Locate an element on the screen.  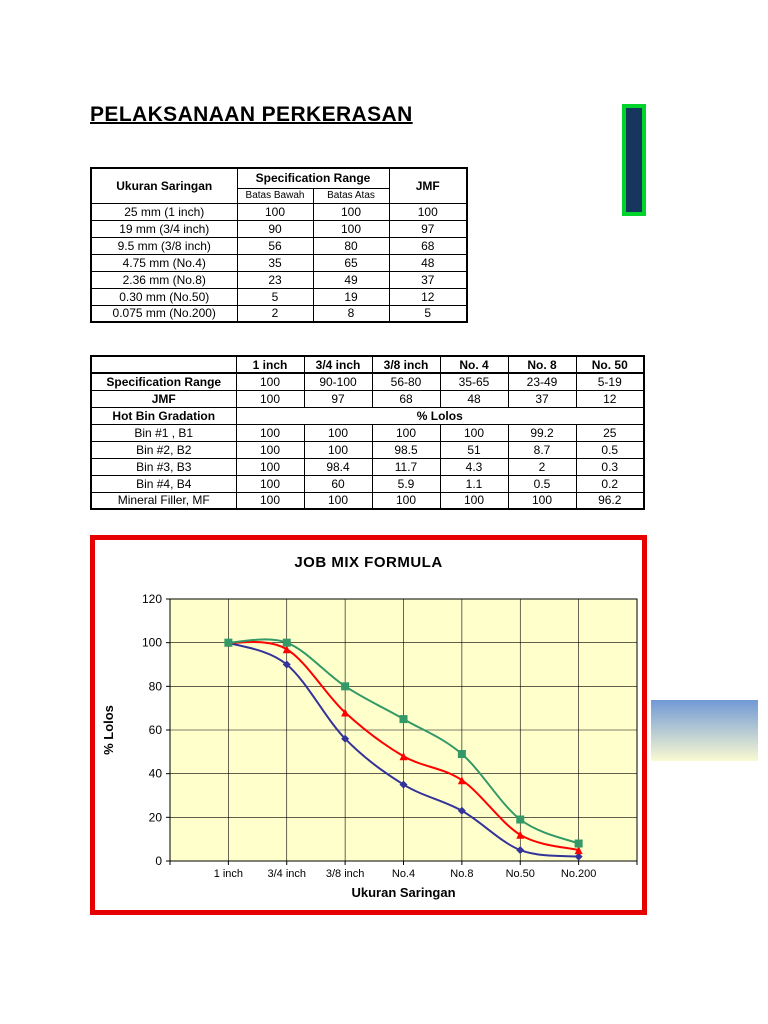
table-cell: 80 is located at coordinates (351, 245).